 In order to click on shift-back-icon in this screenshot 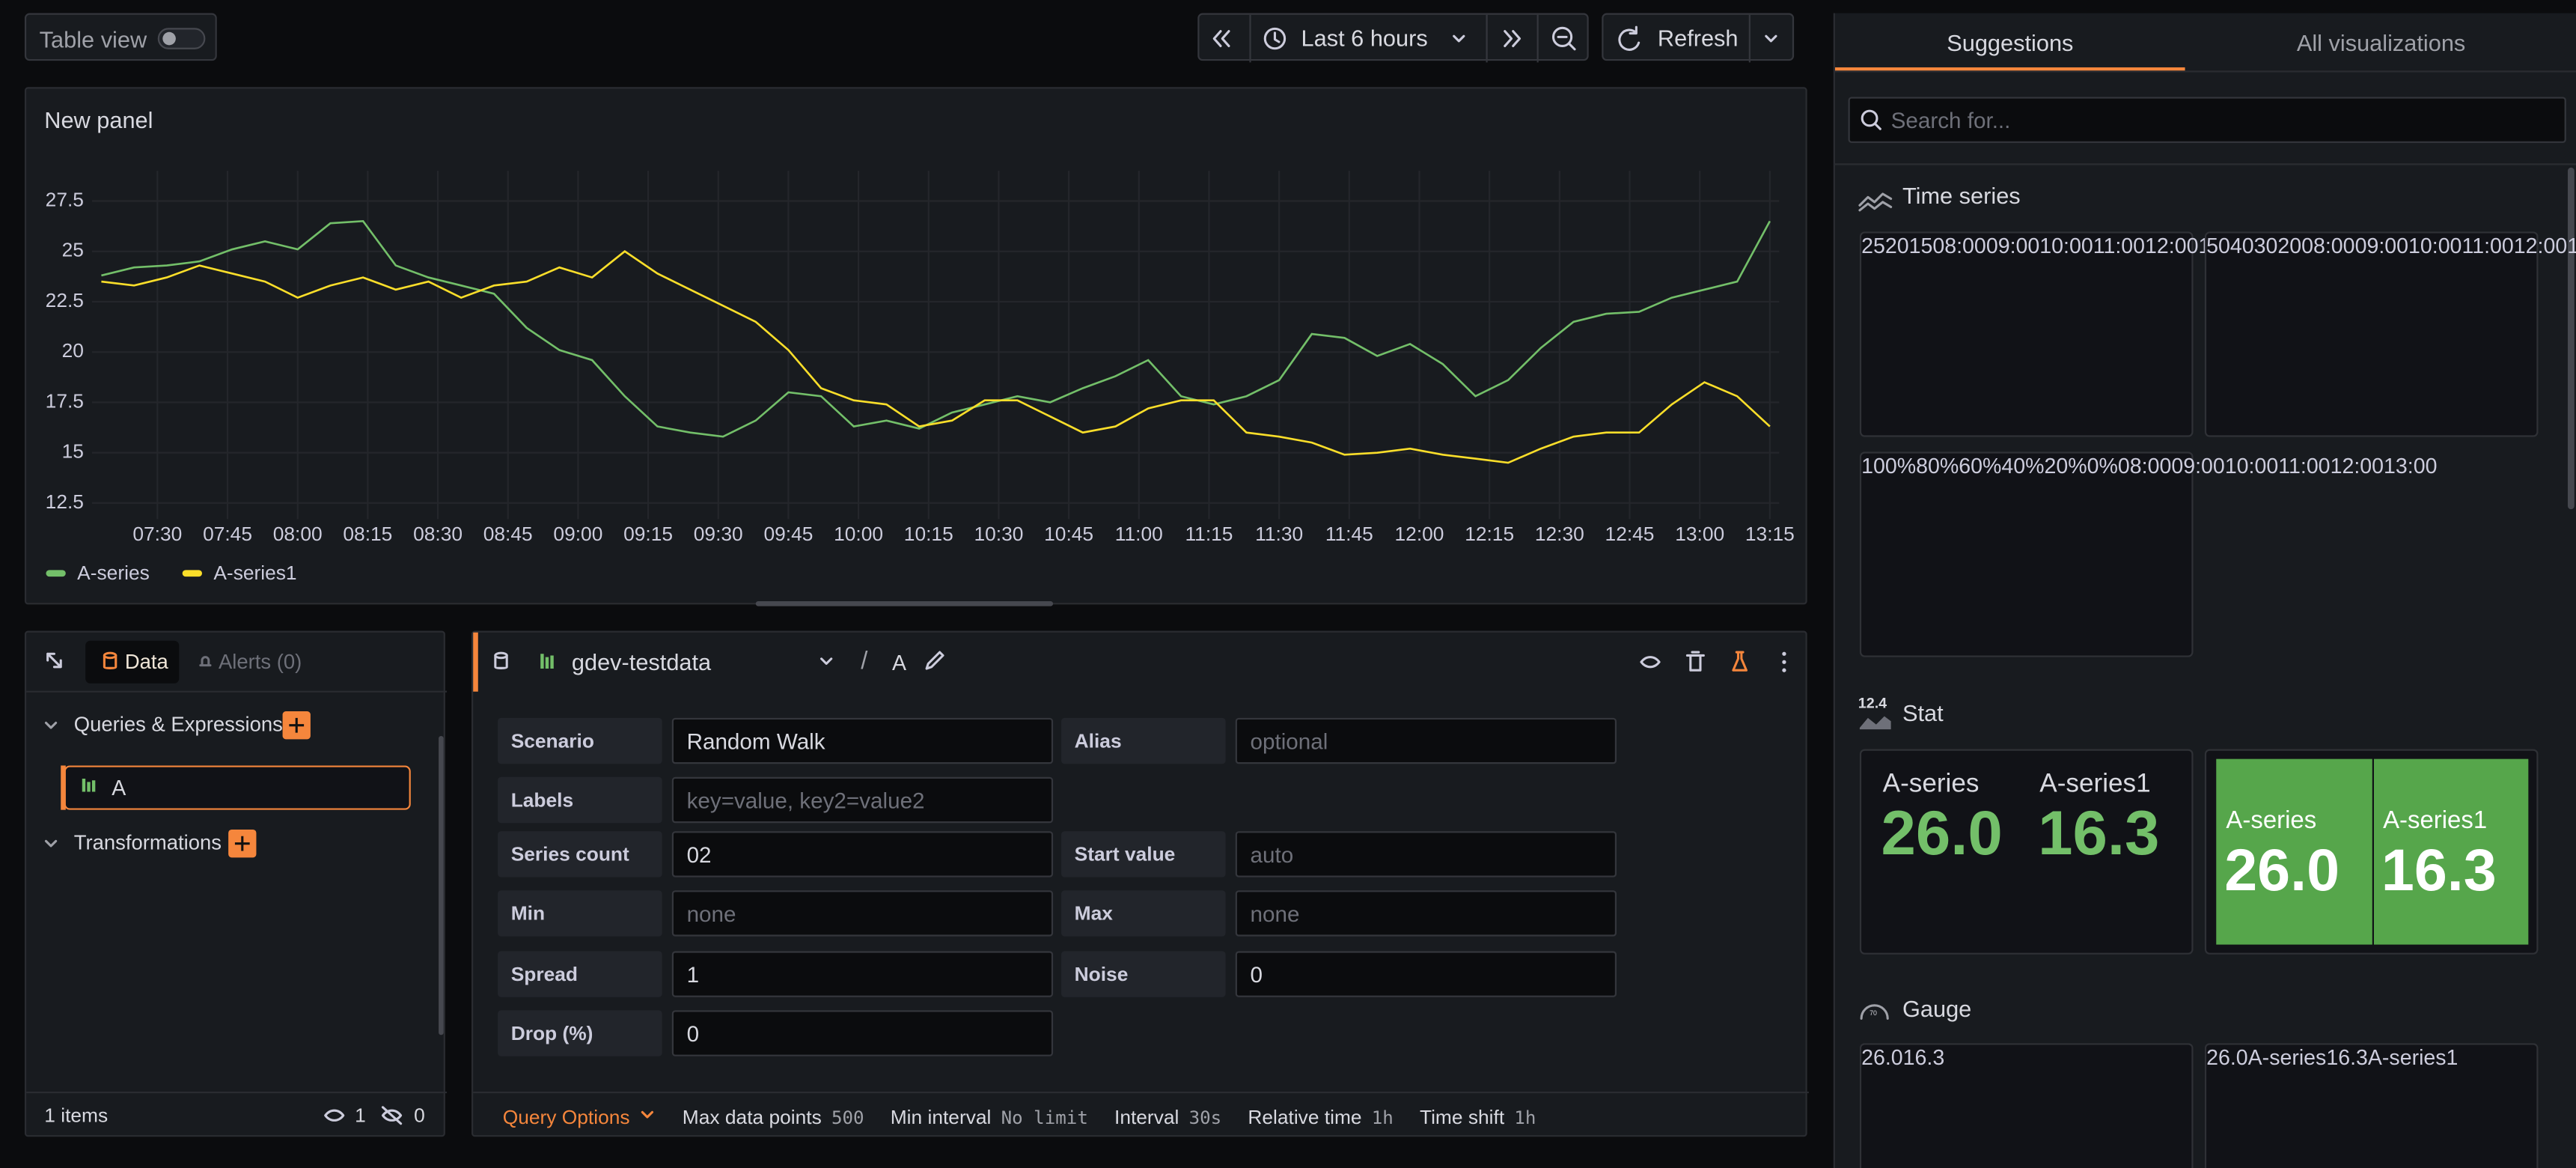, I will do `click(1221, 38)`.